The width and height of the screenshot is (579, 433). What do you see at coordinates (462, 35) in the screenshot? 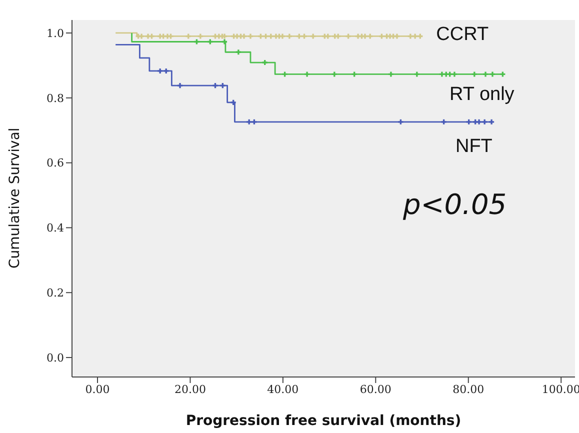
I see `series-label: CCRT` at bounding box center [462, 35].